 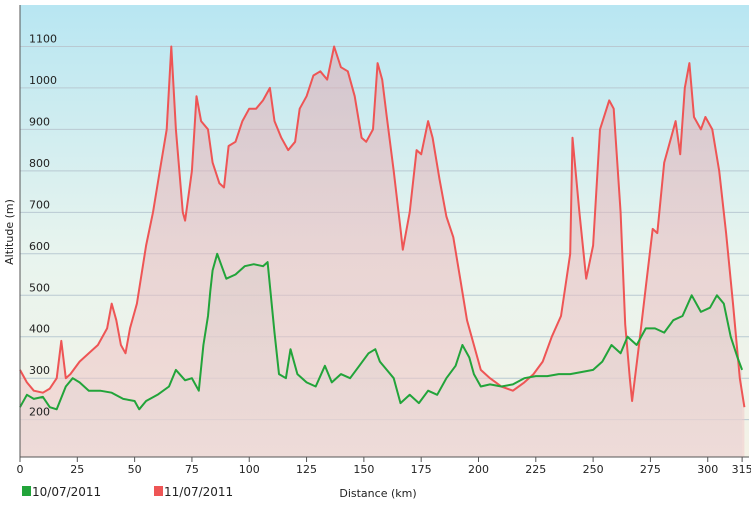 What do you see at coordinates (77, 469) in the screenshot?
I see `x-tick-label: 25` at bounding box center [77, 469].